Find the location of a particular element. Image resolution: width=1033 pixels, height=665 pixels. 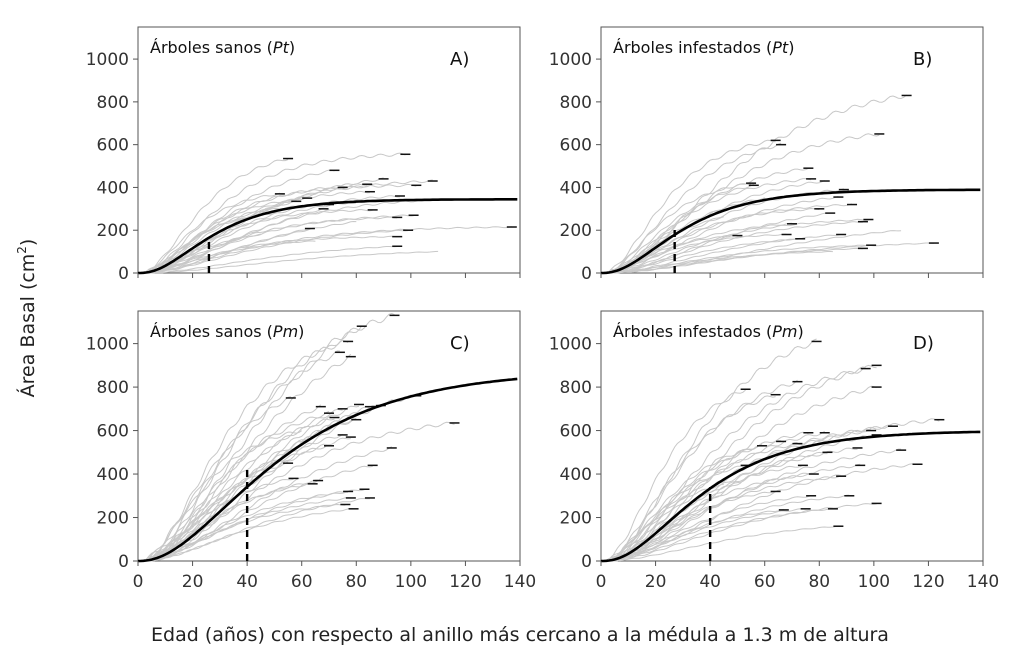

panel-letter: C) is located at coordinates (460, 343).